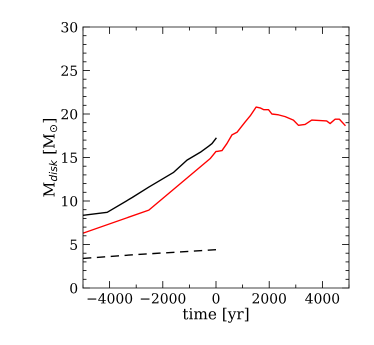  Describe the element at coordinates (322, 298) in the screenshot. I see `x-tick-label: 4000` at that location.